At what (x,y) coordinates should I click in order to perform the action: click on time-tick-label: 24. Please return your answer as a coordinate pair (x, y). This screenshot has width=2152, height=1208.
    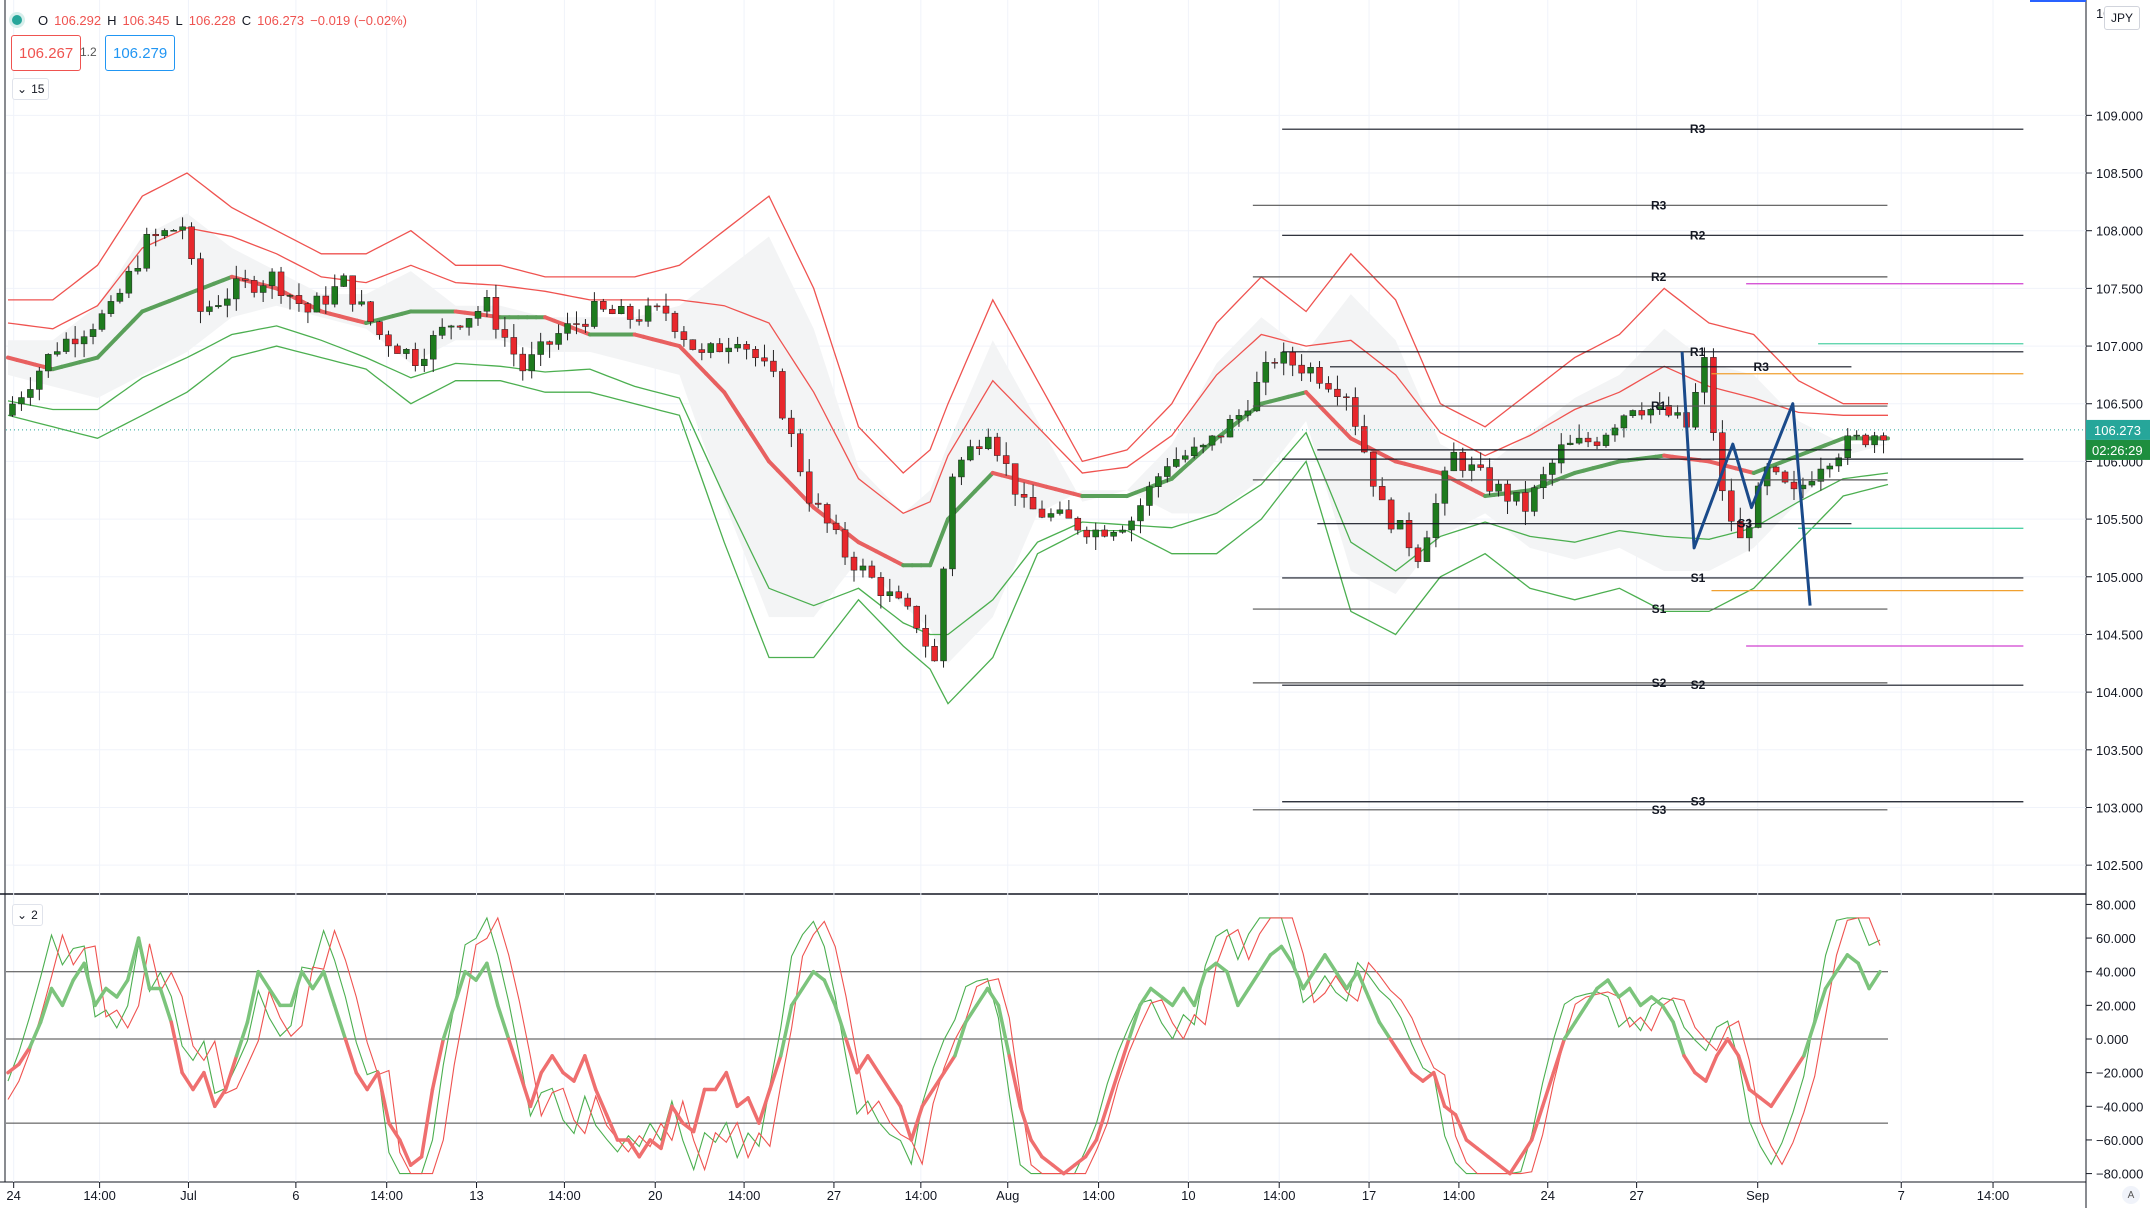
    Looking at the image, I should click on (13, 1195).